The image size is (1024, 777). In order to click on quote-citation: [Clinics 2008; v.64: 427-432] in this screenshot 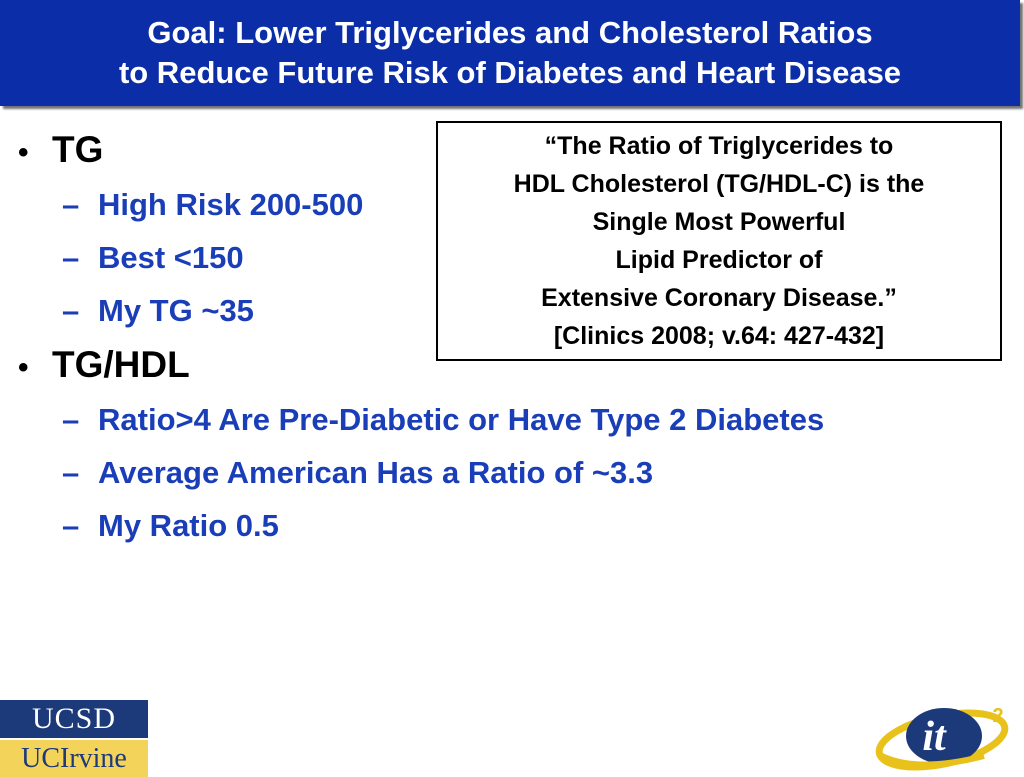, I will do `click(719, 336)`.